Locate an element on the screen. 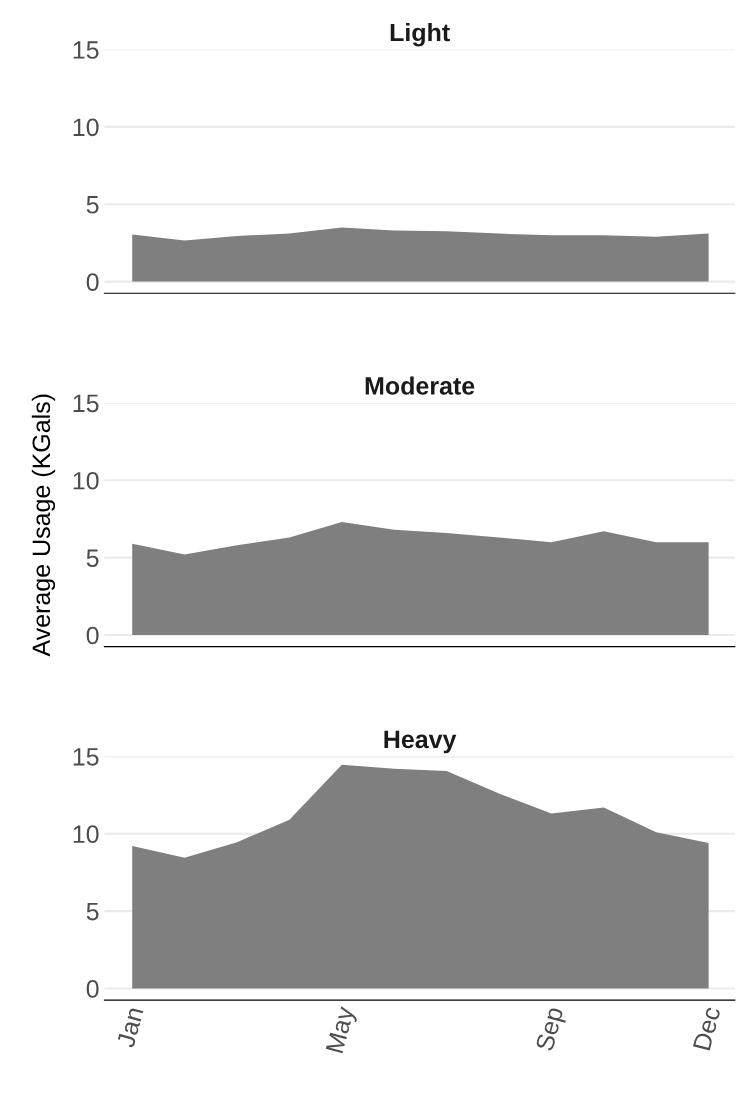 This screenshot has height=1099, width=746. chart-title: Heavy is located at coordinates (420, 742).